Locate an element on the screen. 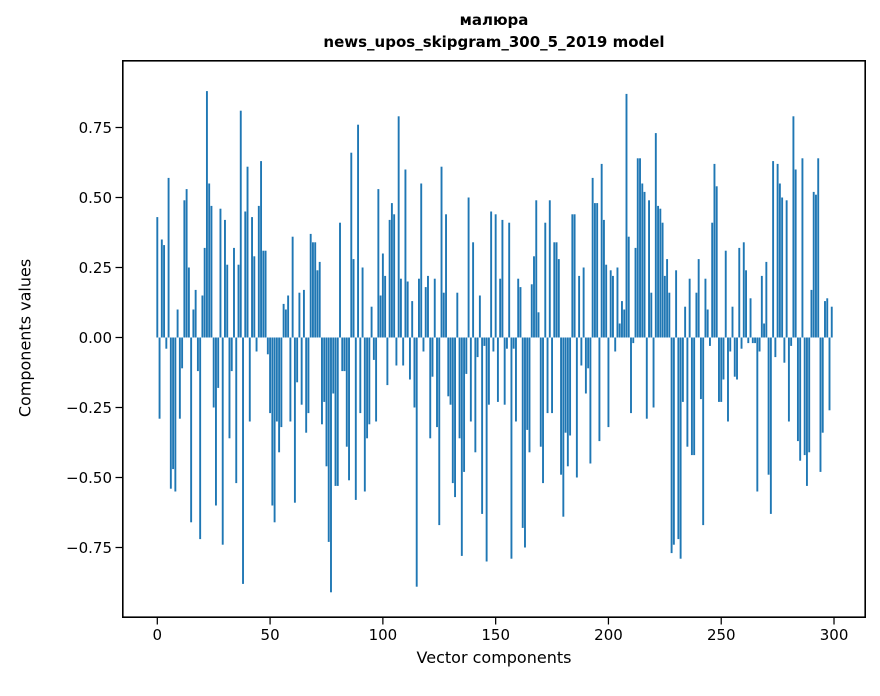 The height and width of the screenshot is (696, 880). ytick-label-0.00: 0.00 is located at coordinates (95, 337).